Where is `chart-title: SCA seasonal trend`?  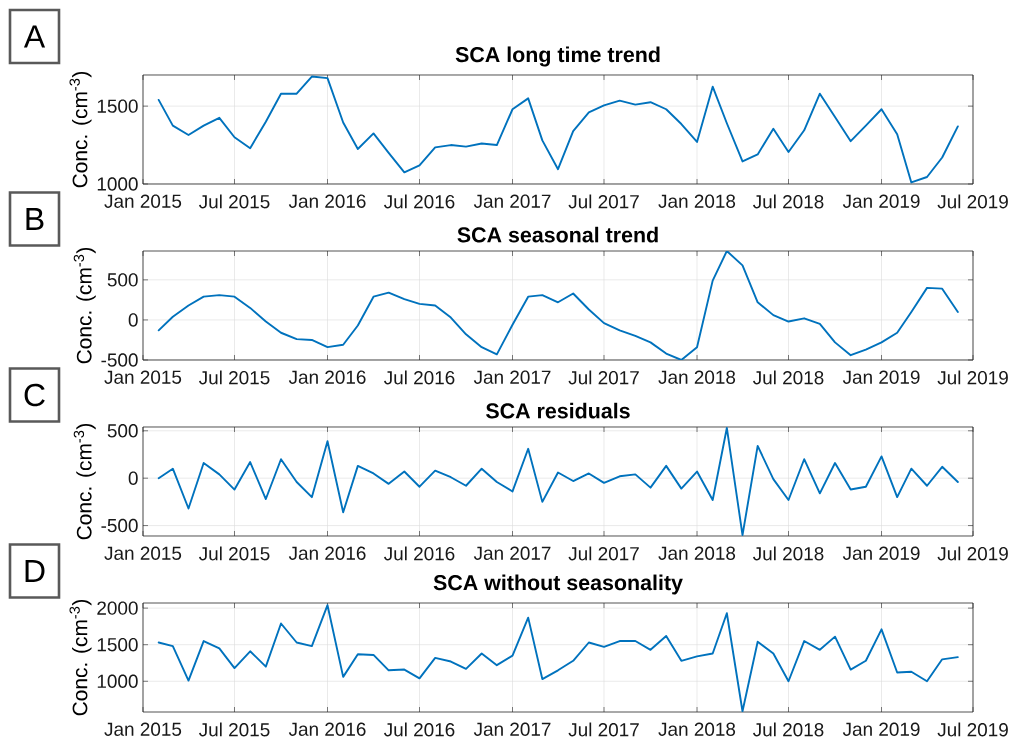 chart-title: SCA seasonal trend is located at coordinates (557, 234).